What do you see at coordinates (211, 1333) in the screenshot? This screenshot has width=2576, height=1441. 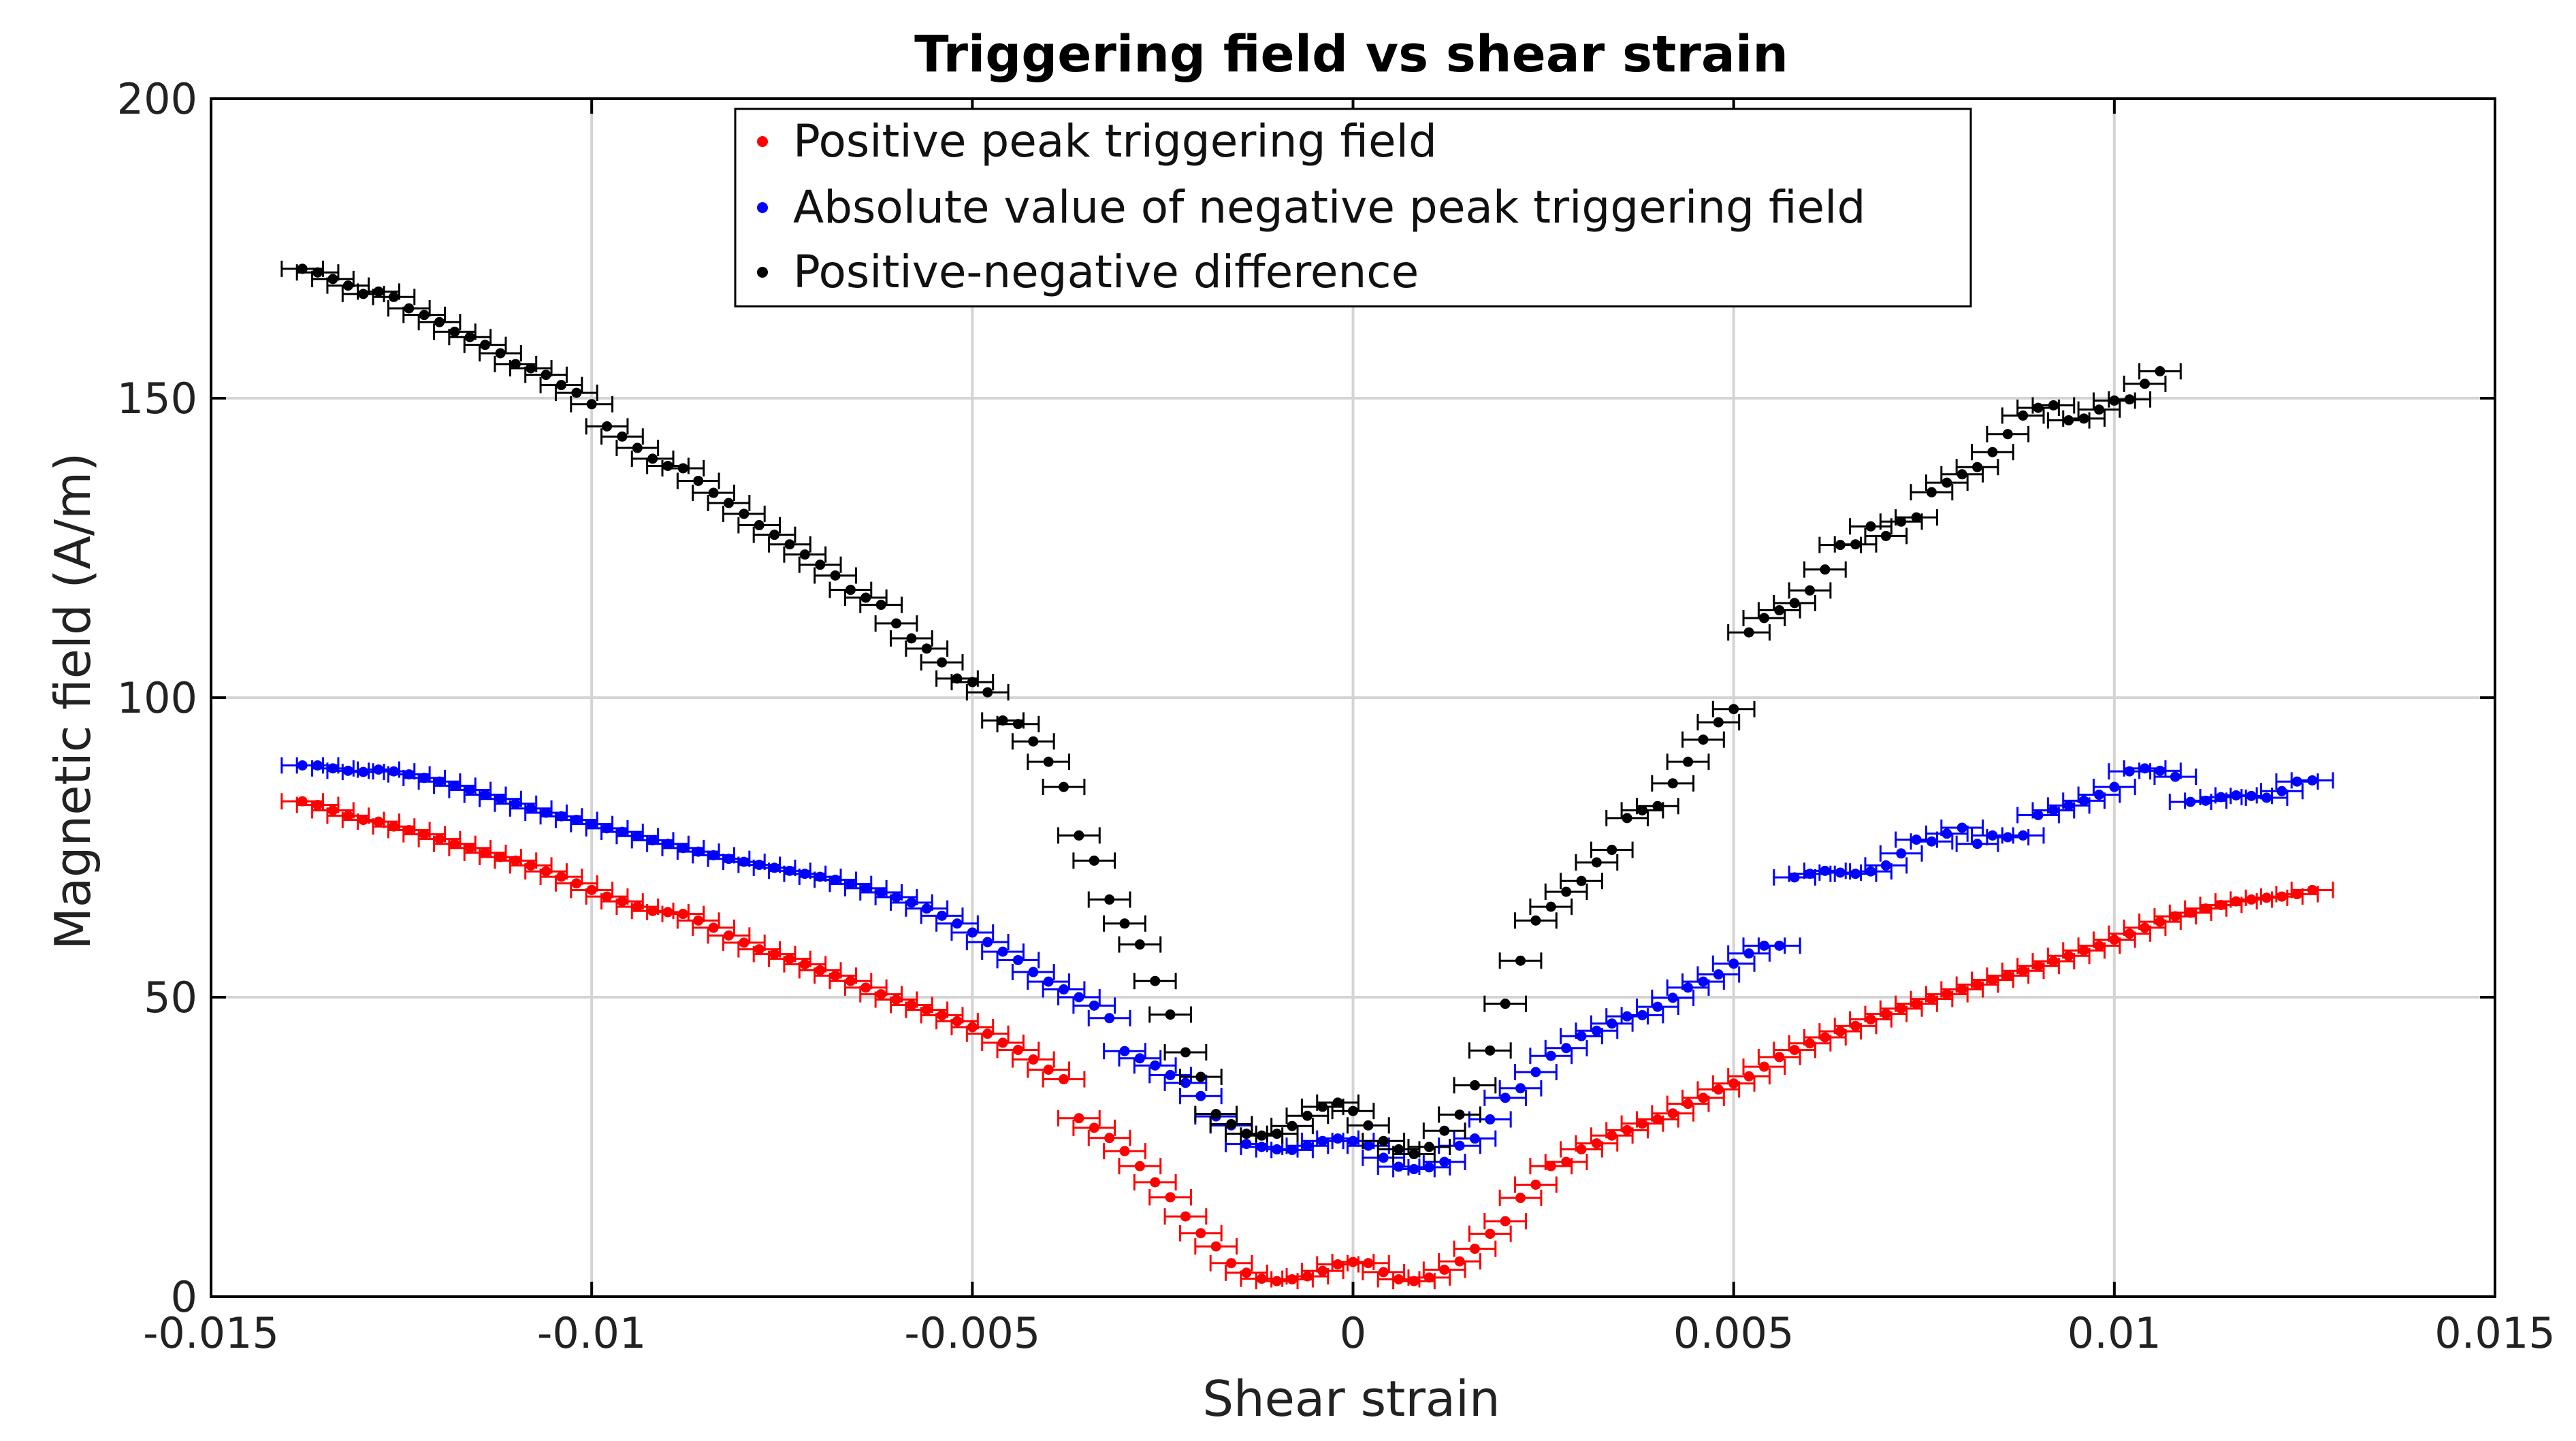 I see `x-tick-label: -0.015` at bounding box center [211, 1333].